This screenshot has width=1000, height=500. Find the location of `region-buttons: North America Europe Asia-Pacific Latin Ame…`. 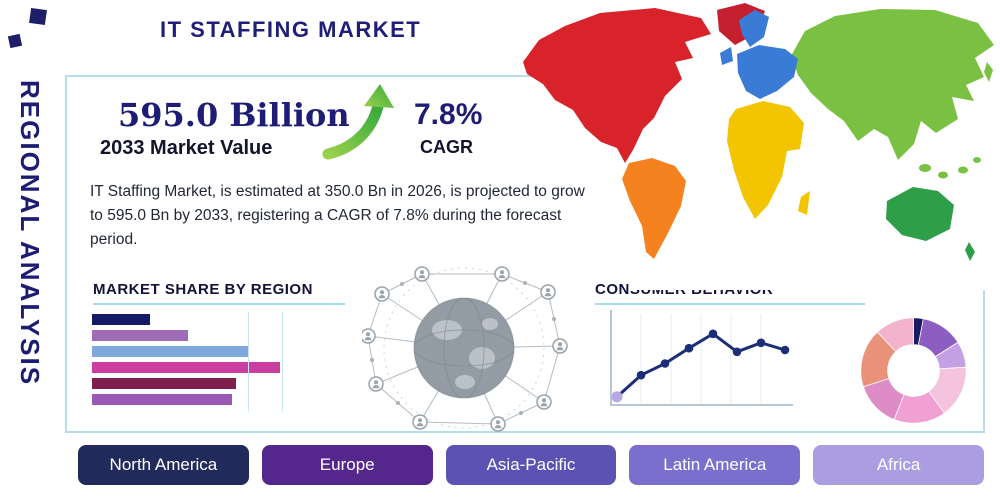

region-buttons: North America Europe Asia-Pacific Latin Ame… is located at coordinates (531, 465).